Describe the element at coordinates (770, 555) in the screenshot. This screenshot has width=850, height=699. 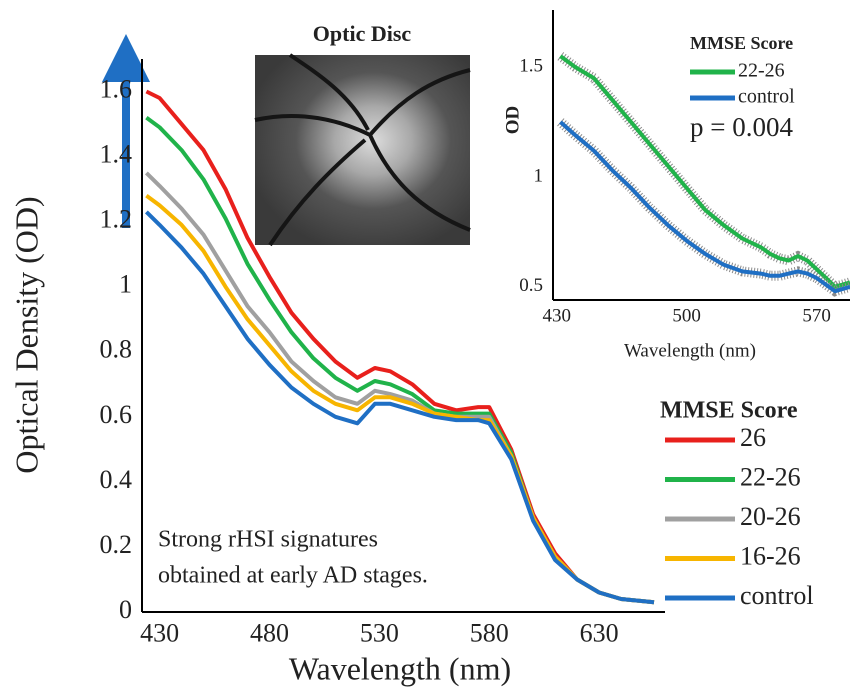
I see `legend-label: 16-26` at that location.